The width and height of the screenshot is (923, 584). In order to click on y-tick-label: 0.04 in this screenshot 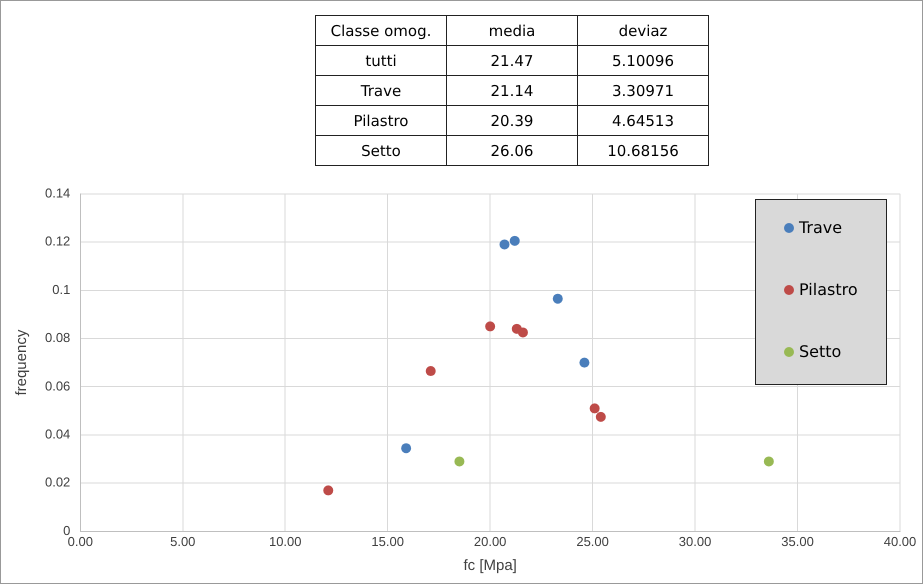, I will do `click(57, 434)`.